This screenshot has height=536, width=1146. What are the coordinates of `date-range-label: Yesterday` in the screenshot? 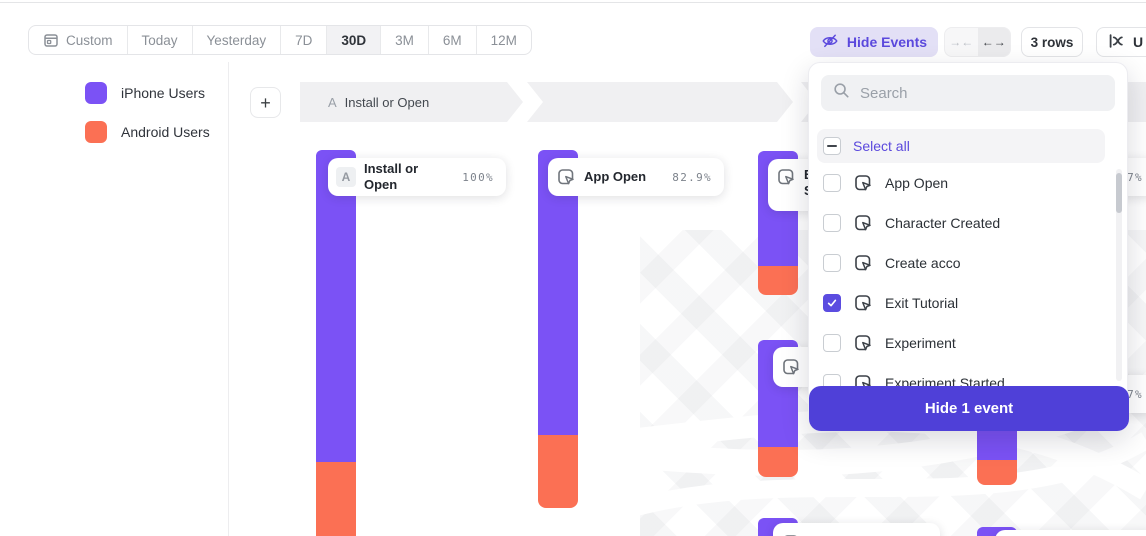 It's located at (236, 40).